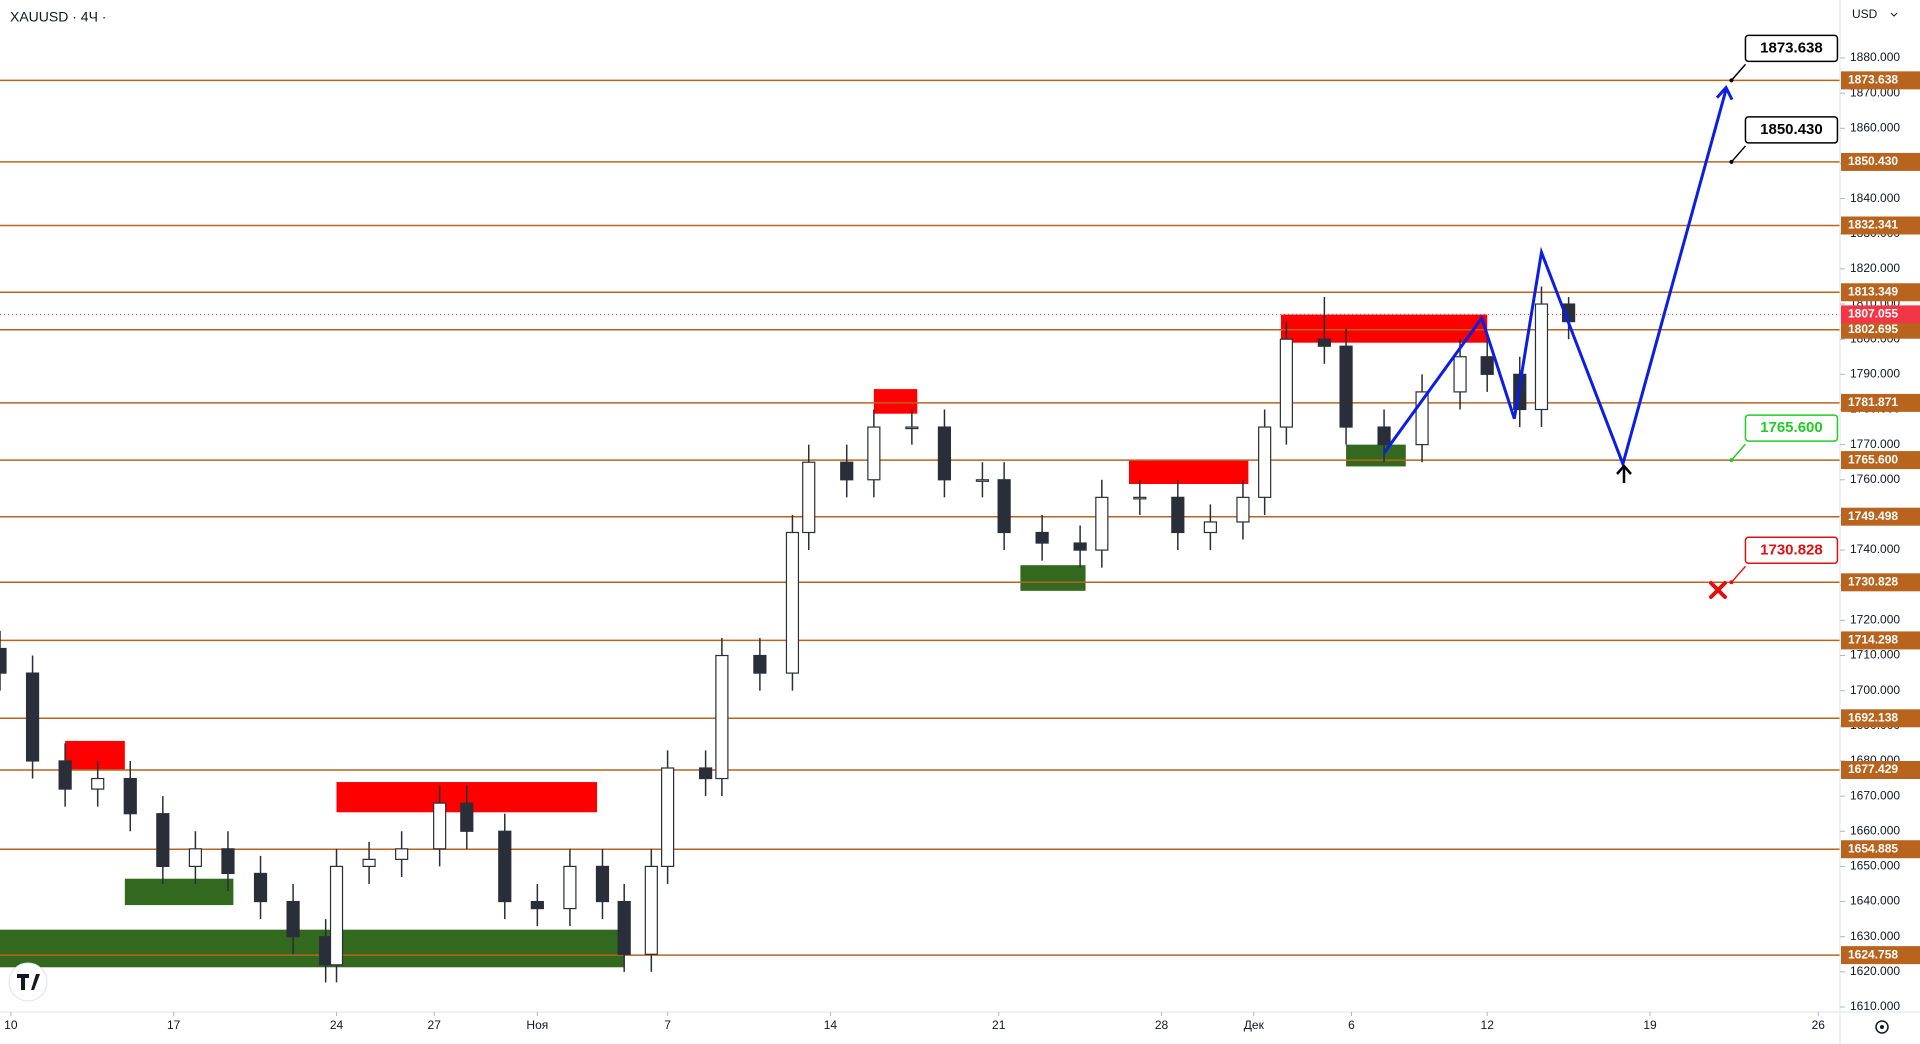 Image resolution: width=1920 pixels, height=1044 pixels. What do you see at coordinates (1873, 516) in the screenshot?
I see `level-axis-label: 1749.498` at bounding box center [1873, 516].